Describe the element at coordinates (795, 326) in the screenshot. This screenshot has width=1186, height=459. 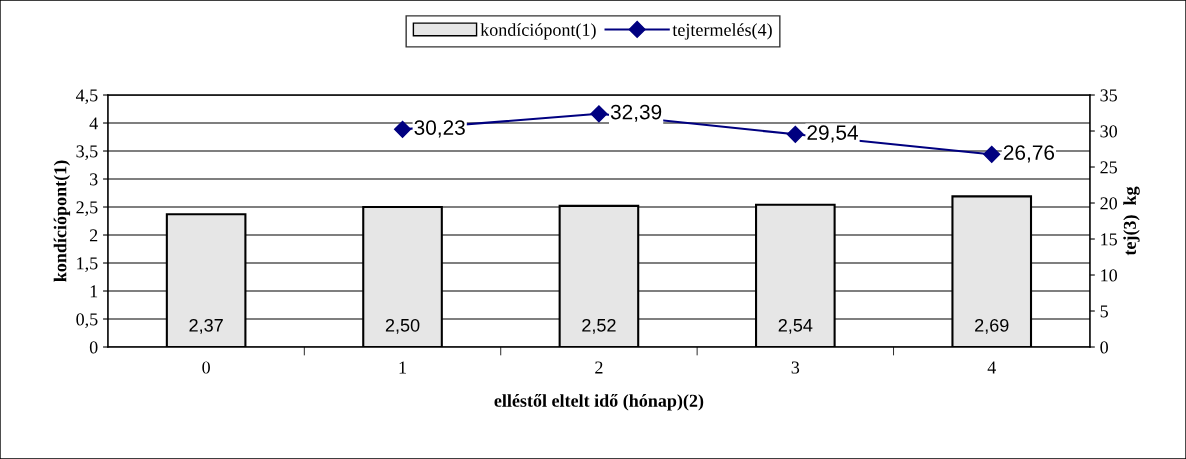
I see `data-label: 2,54` at that location.